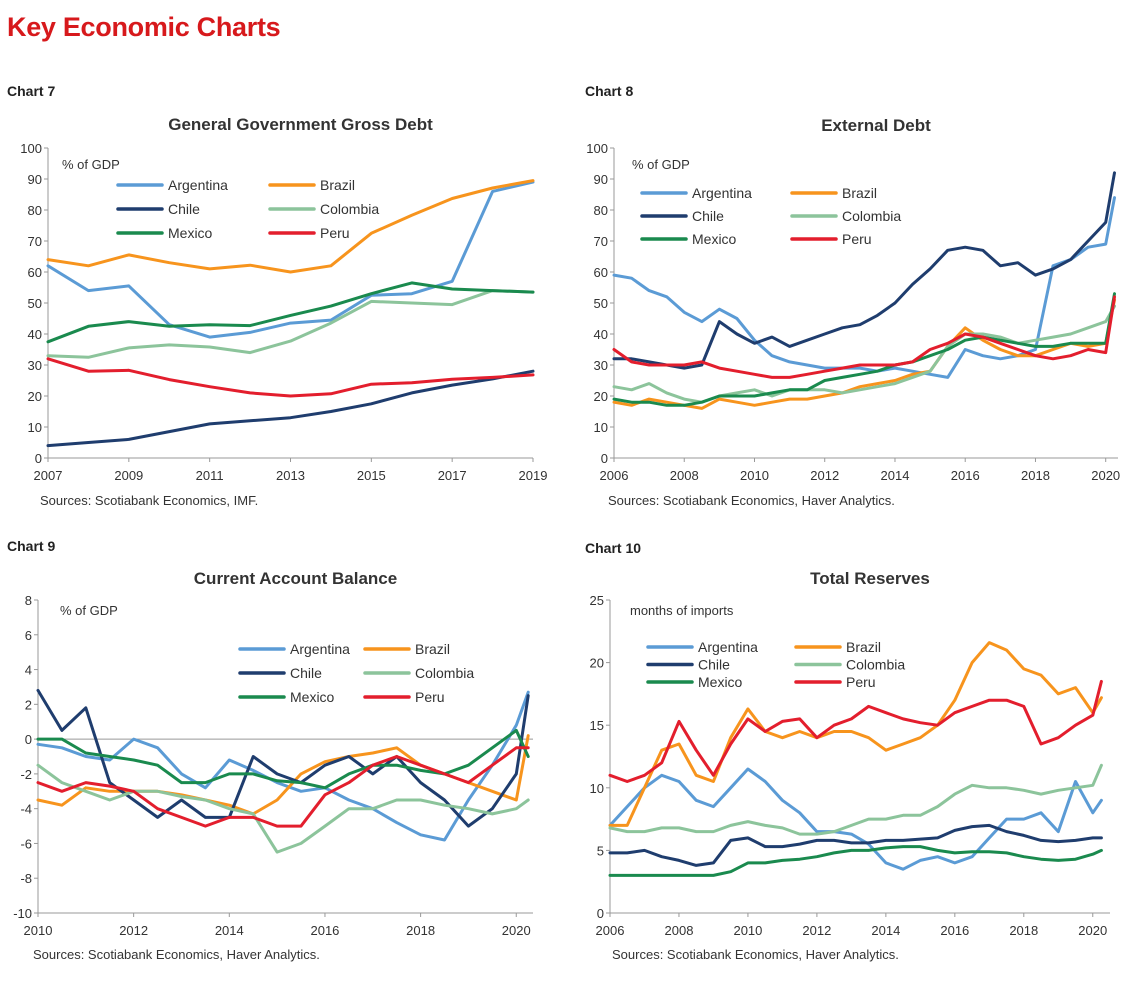  Describe the element at coordinates (26, 878) in the screenshot. I see `y-tick-label: -8` at that location.